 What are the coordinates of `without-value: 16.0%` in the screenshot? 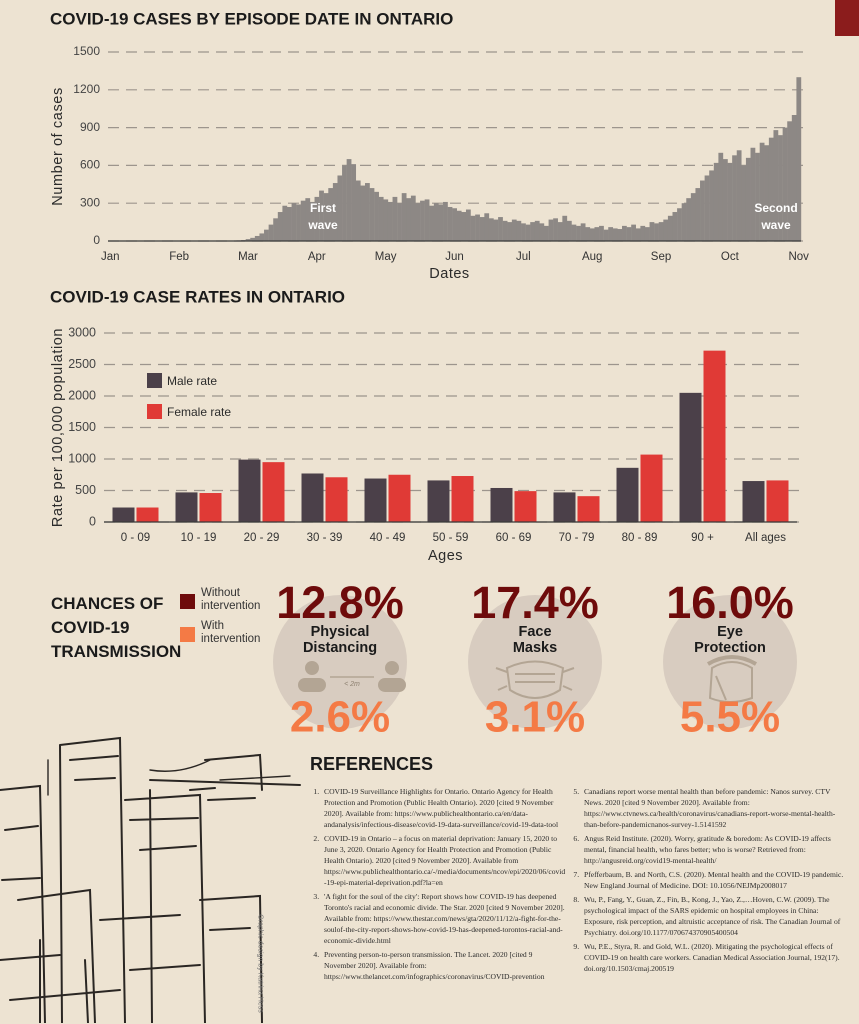 It's located at (730, 602).